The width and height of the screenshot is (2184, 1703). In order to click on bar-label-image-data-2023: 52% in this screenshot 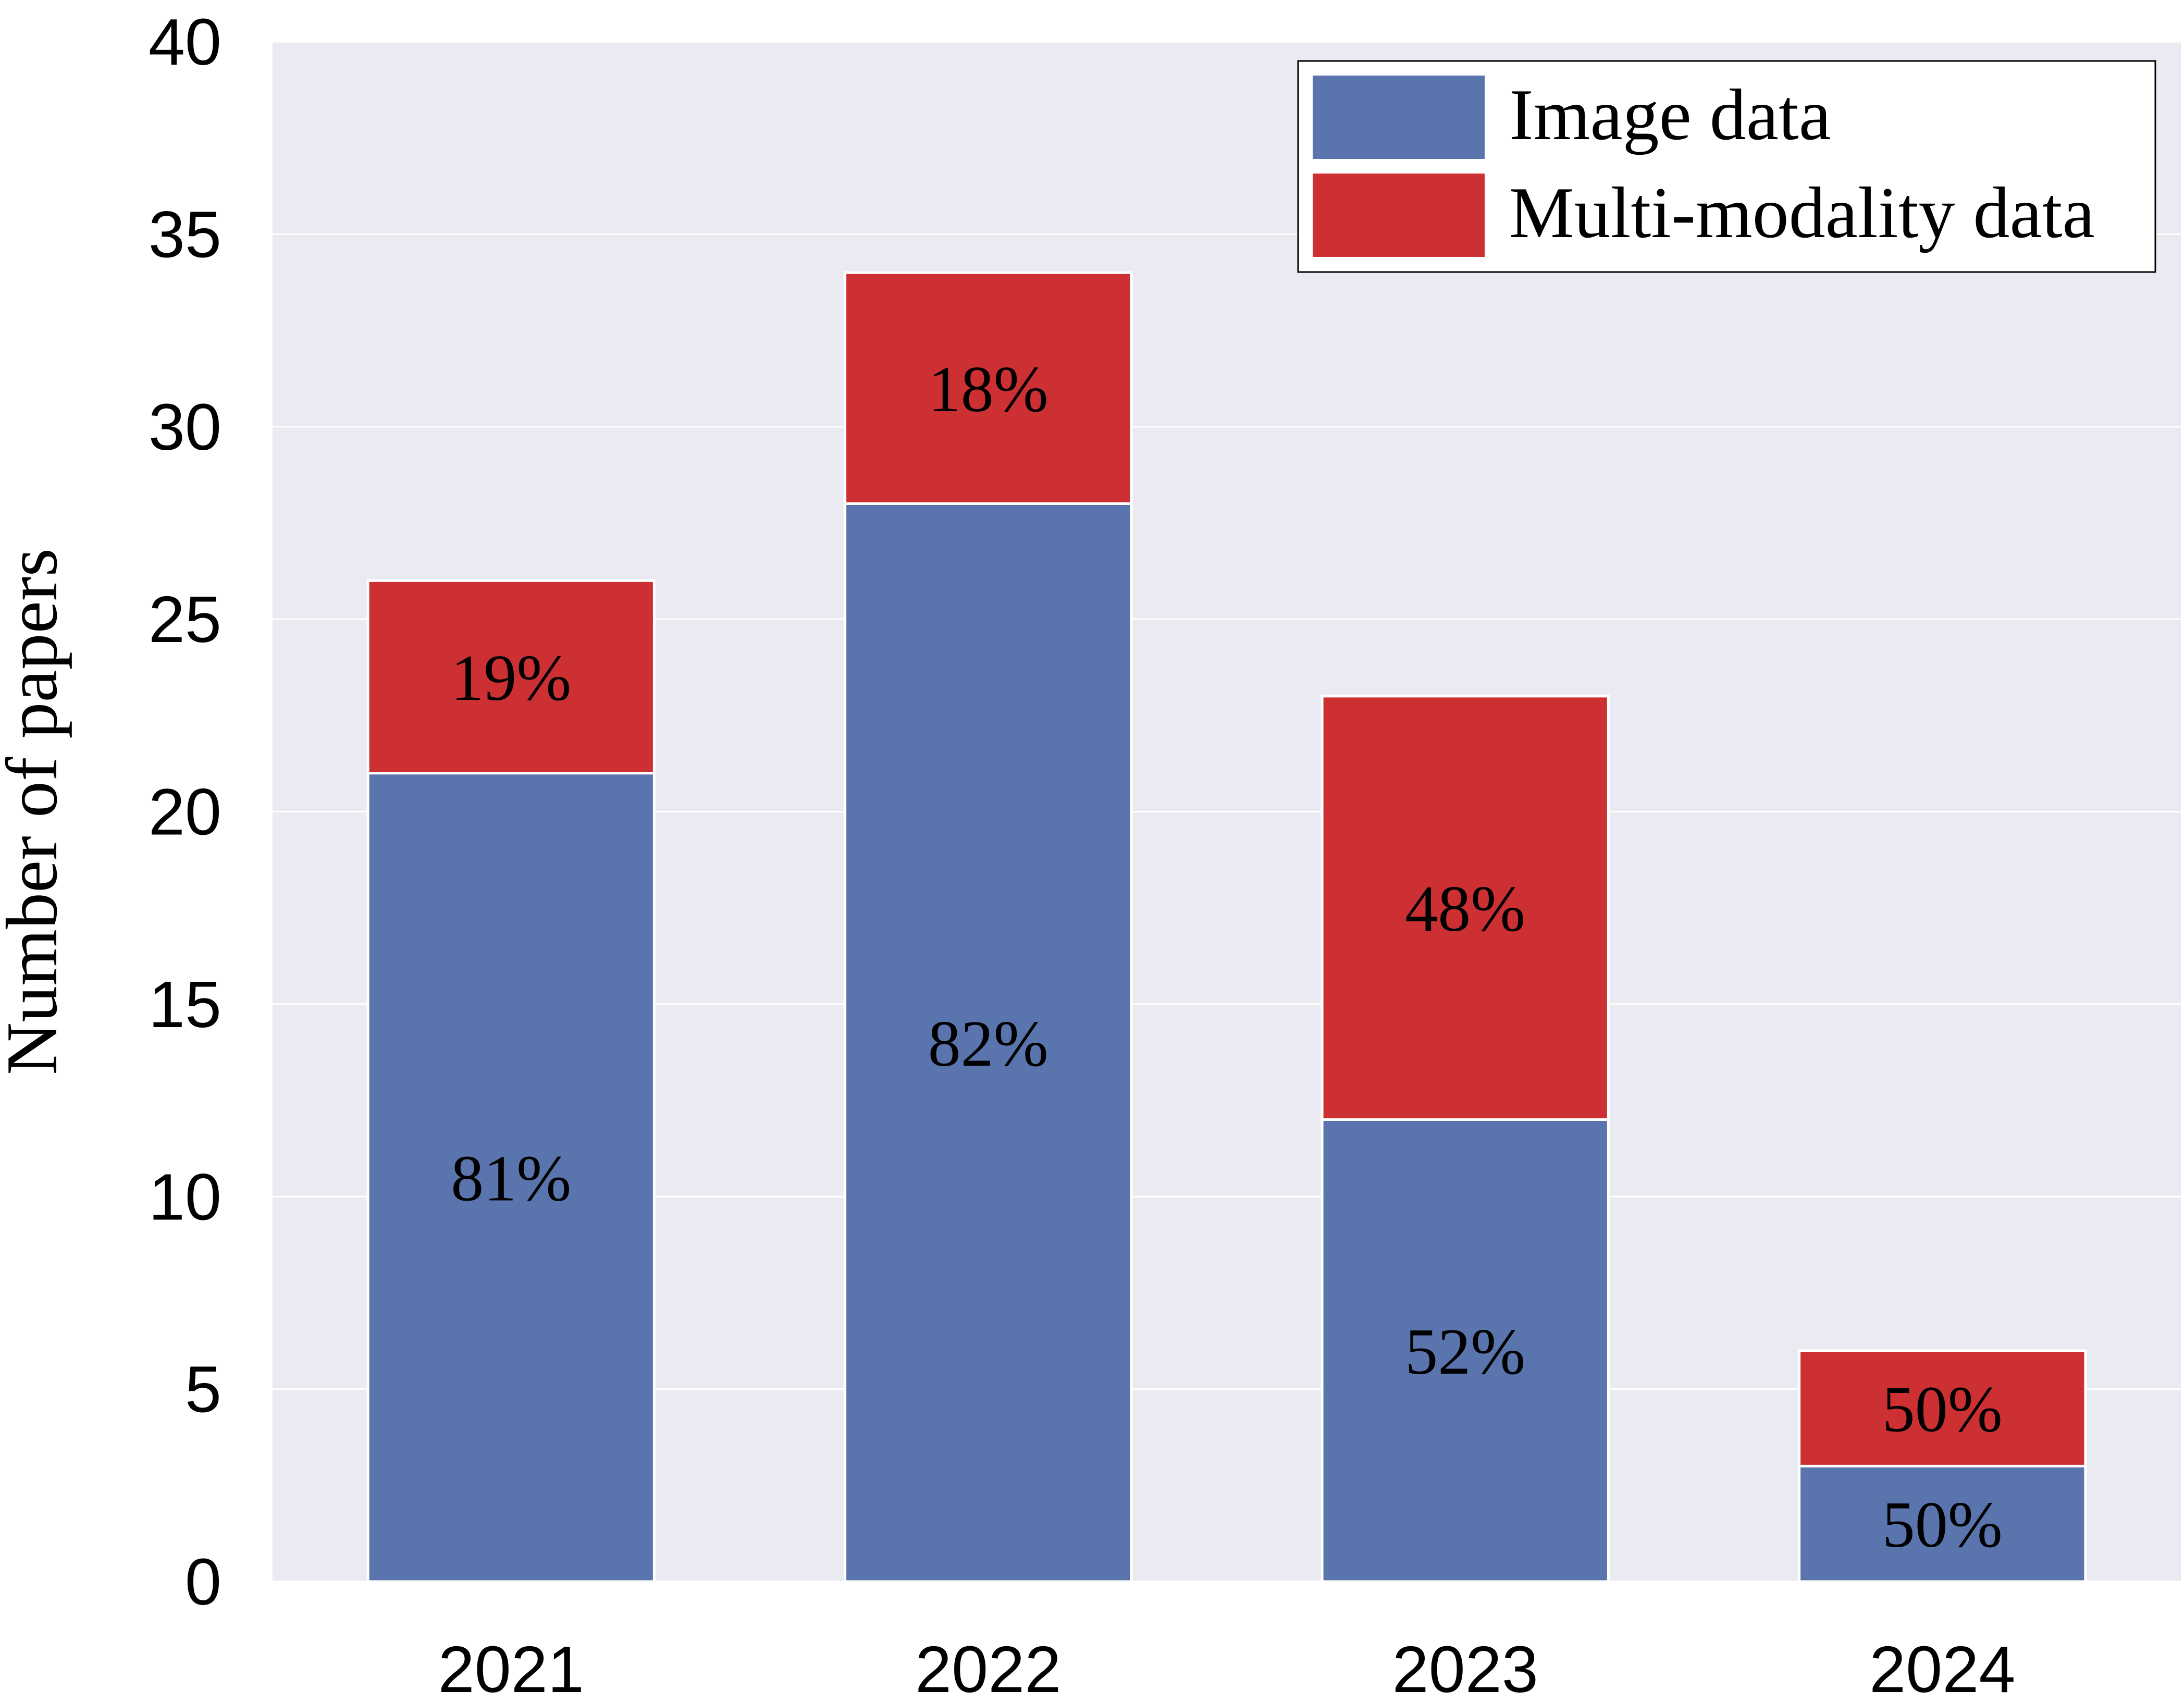, I will do `click(1465, 1352)`.